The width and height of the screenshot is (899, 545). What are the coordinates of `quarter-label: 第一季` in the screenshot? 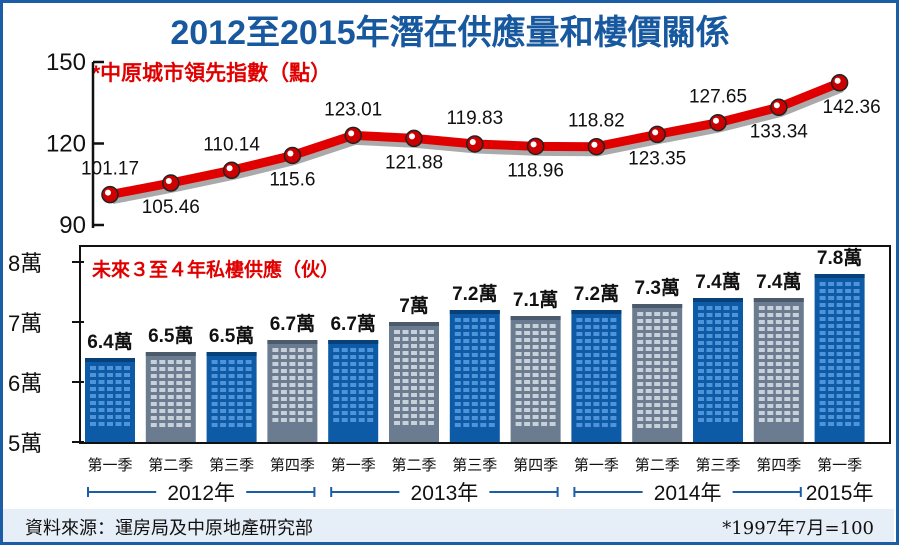 It's located at (596, 465).